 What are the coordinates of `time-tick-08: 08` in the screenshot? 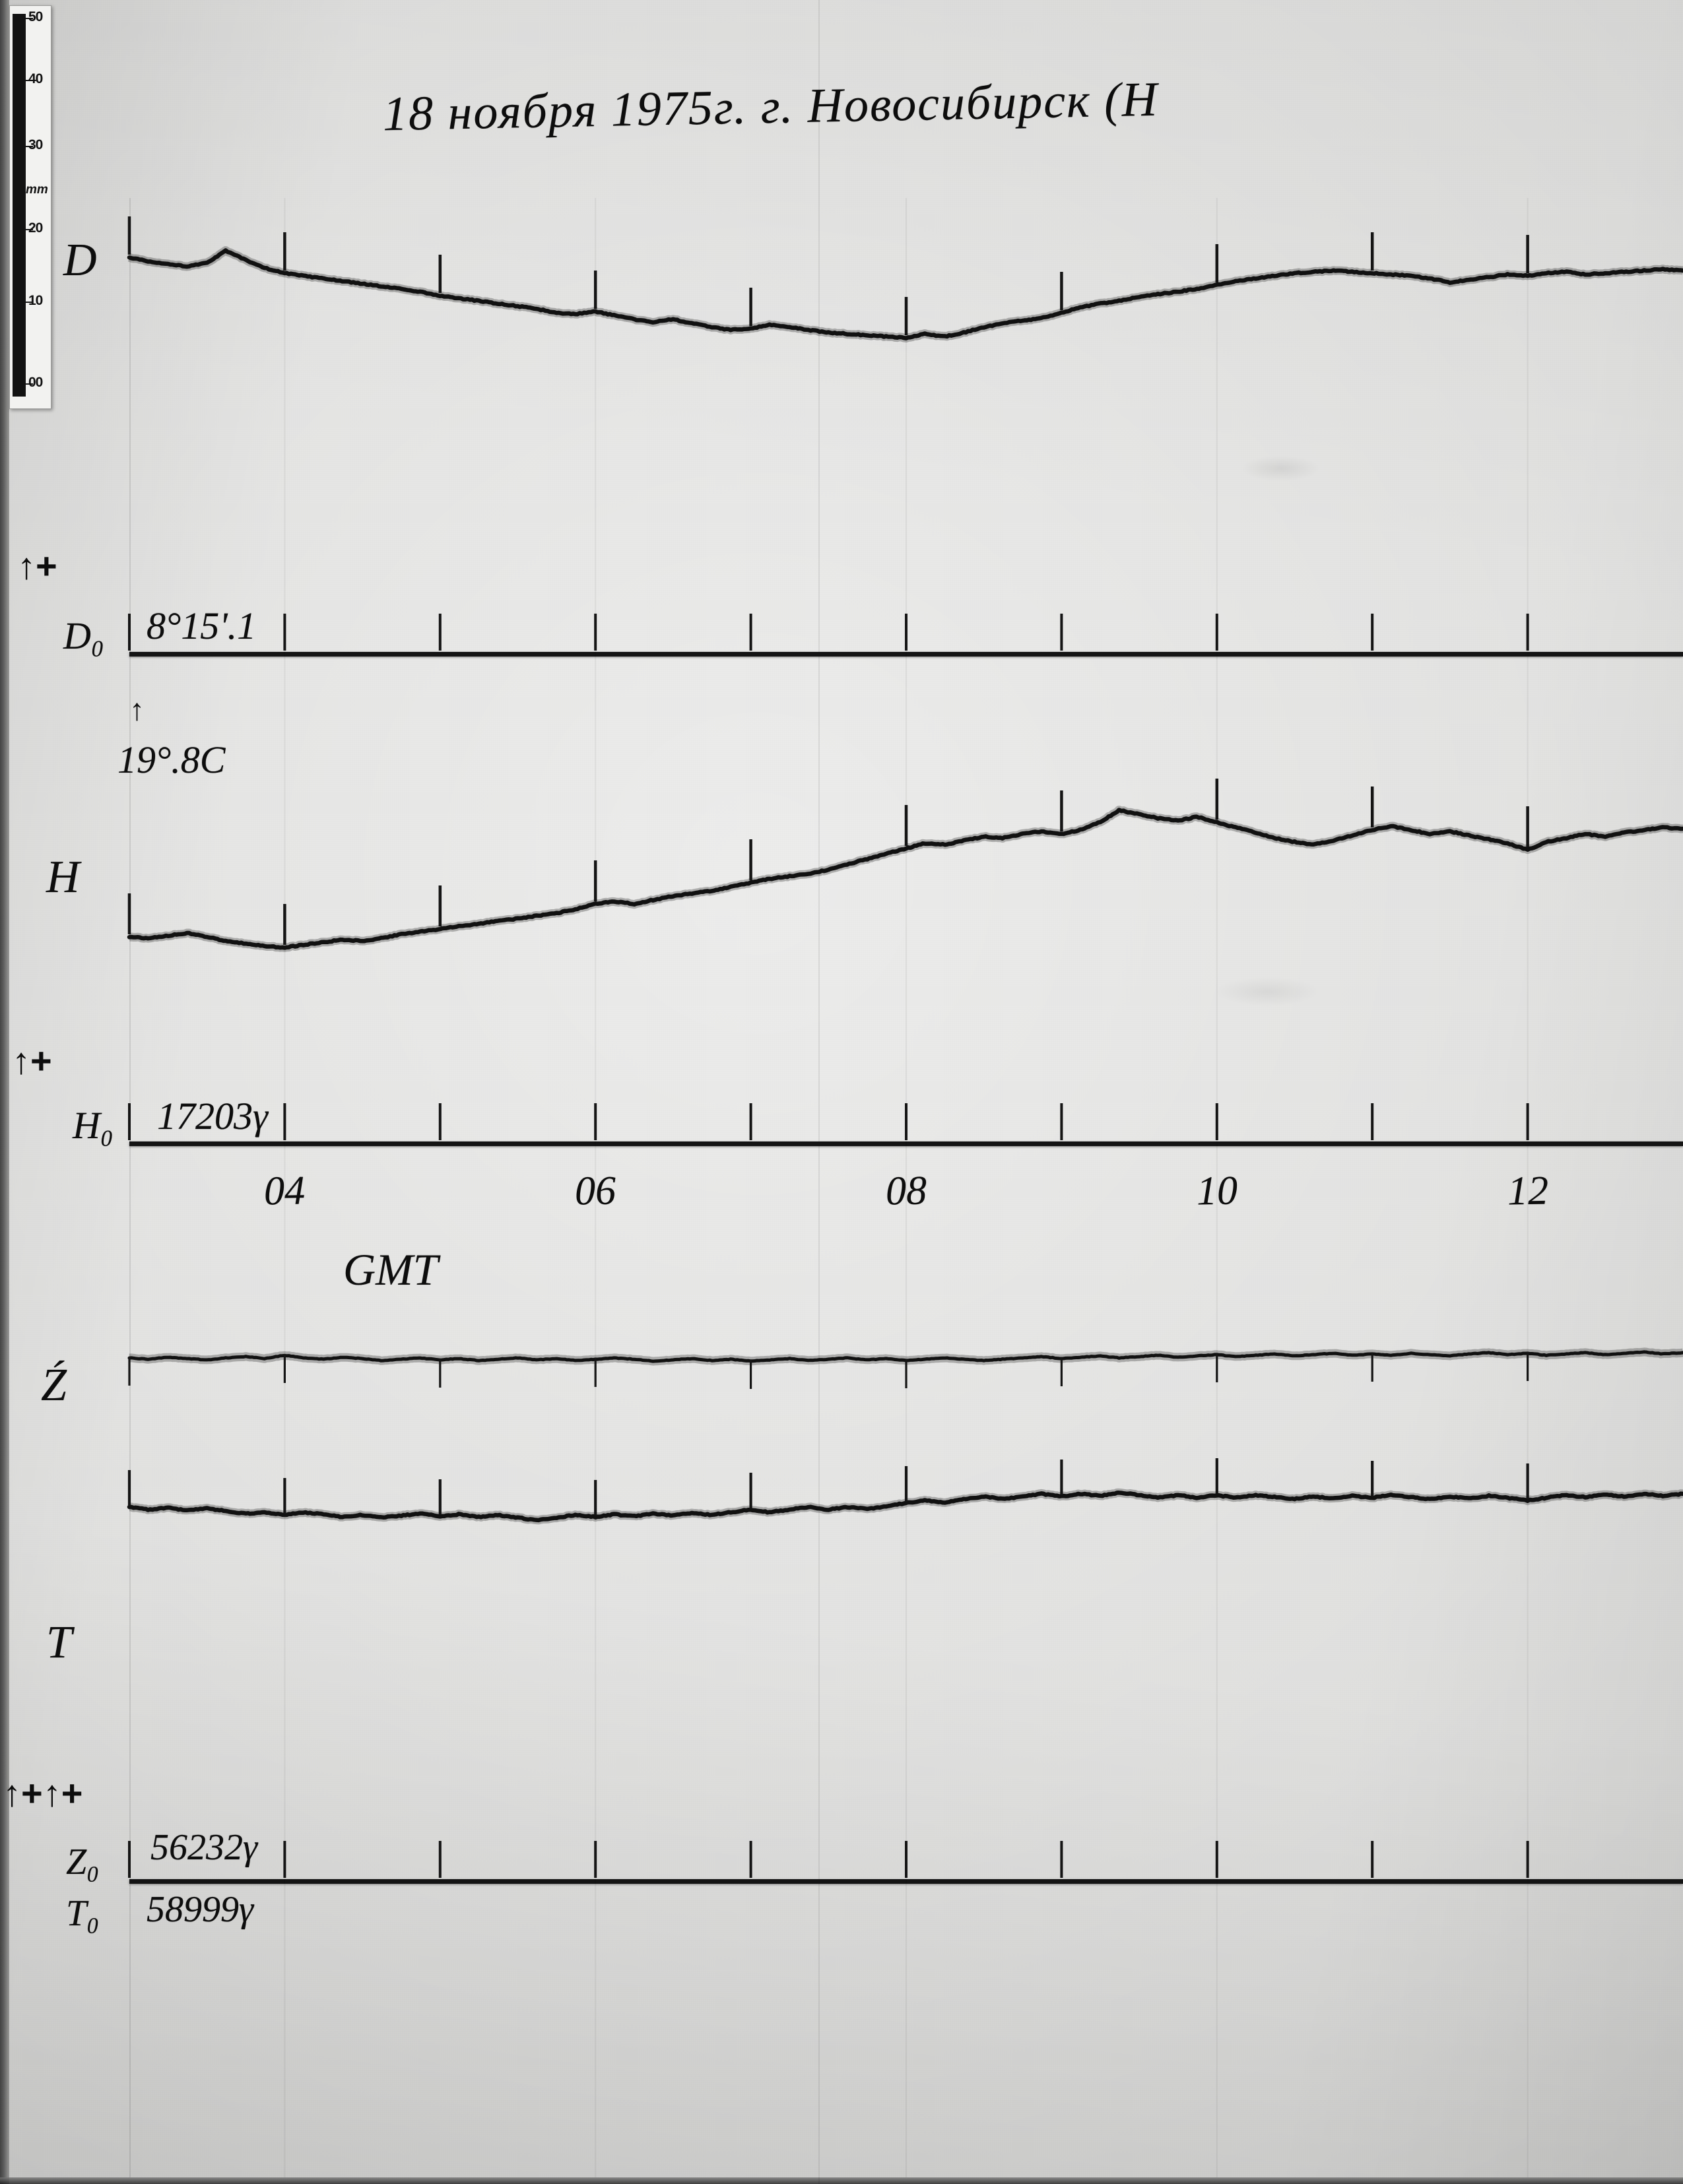 It's located at (906, 1191).